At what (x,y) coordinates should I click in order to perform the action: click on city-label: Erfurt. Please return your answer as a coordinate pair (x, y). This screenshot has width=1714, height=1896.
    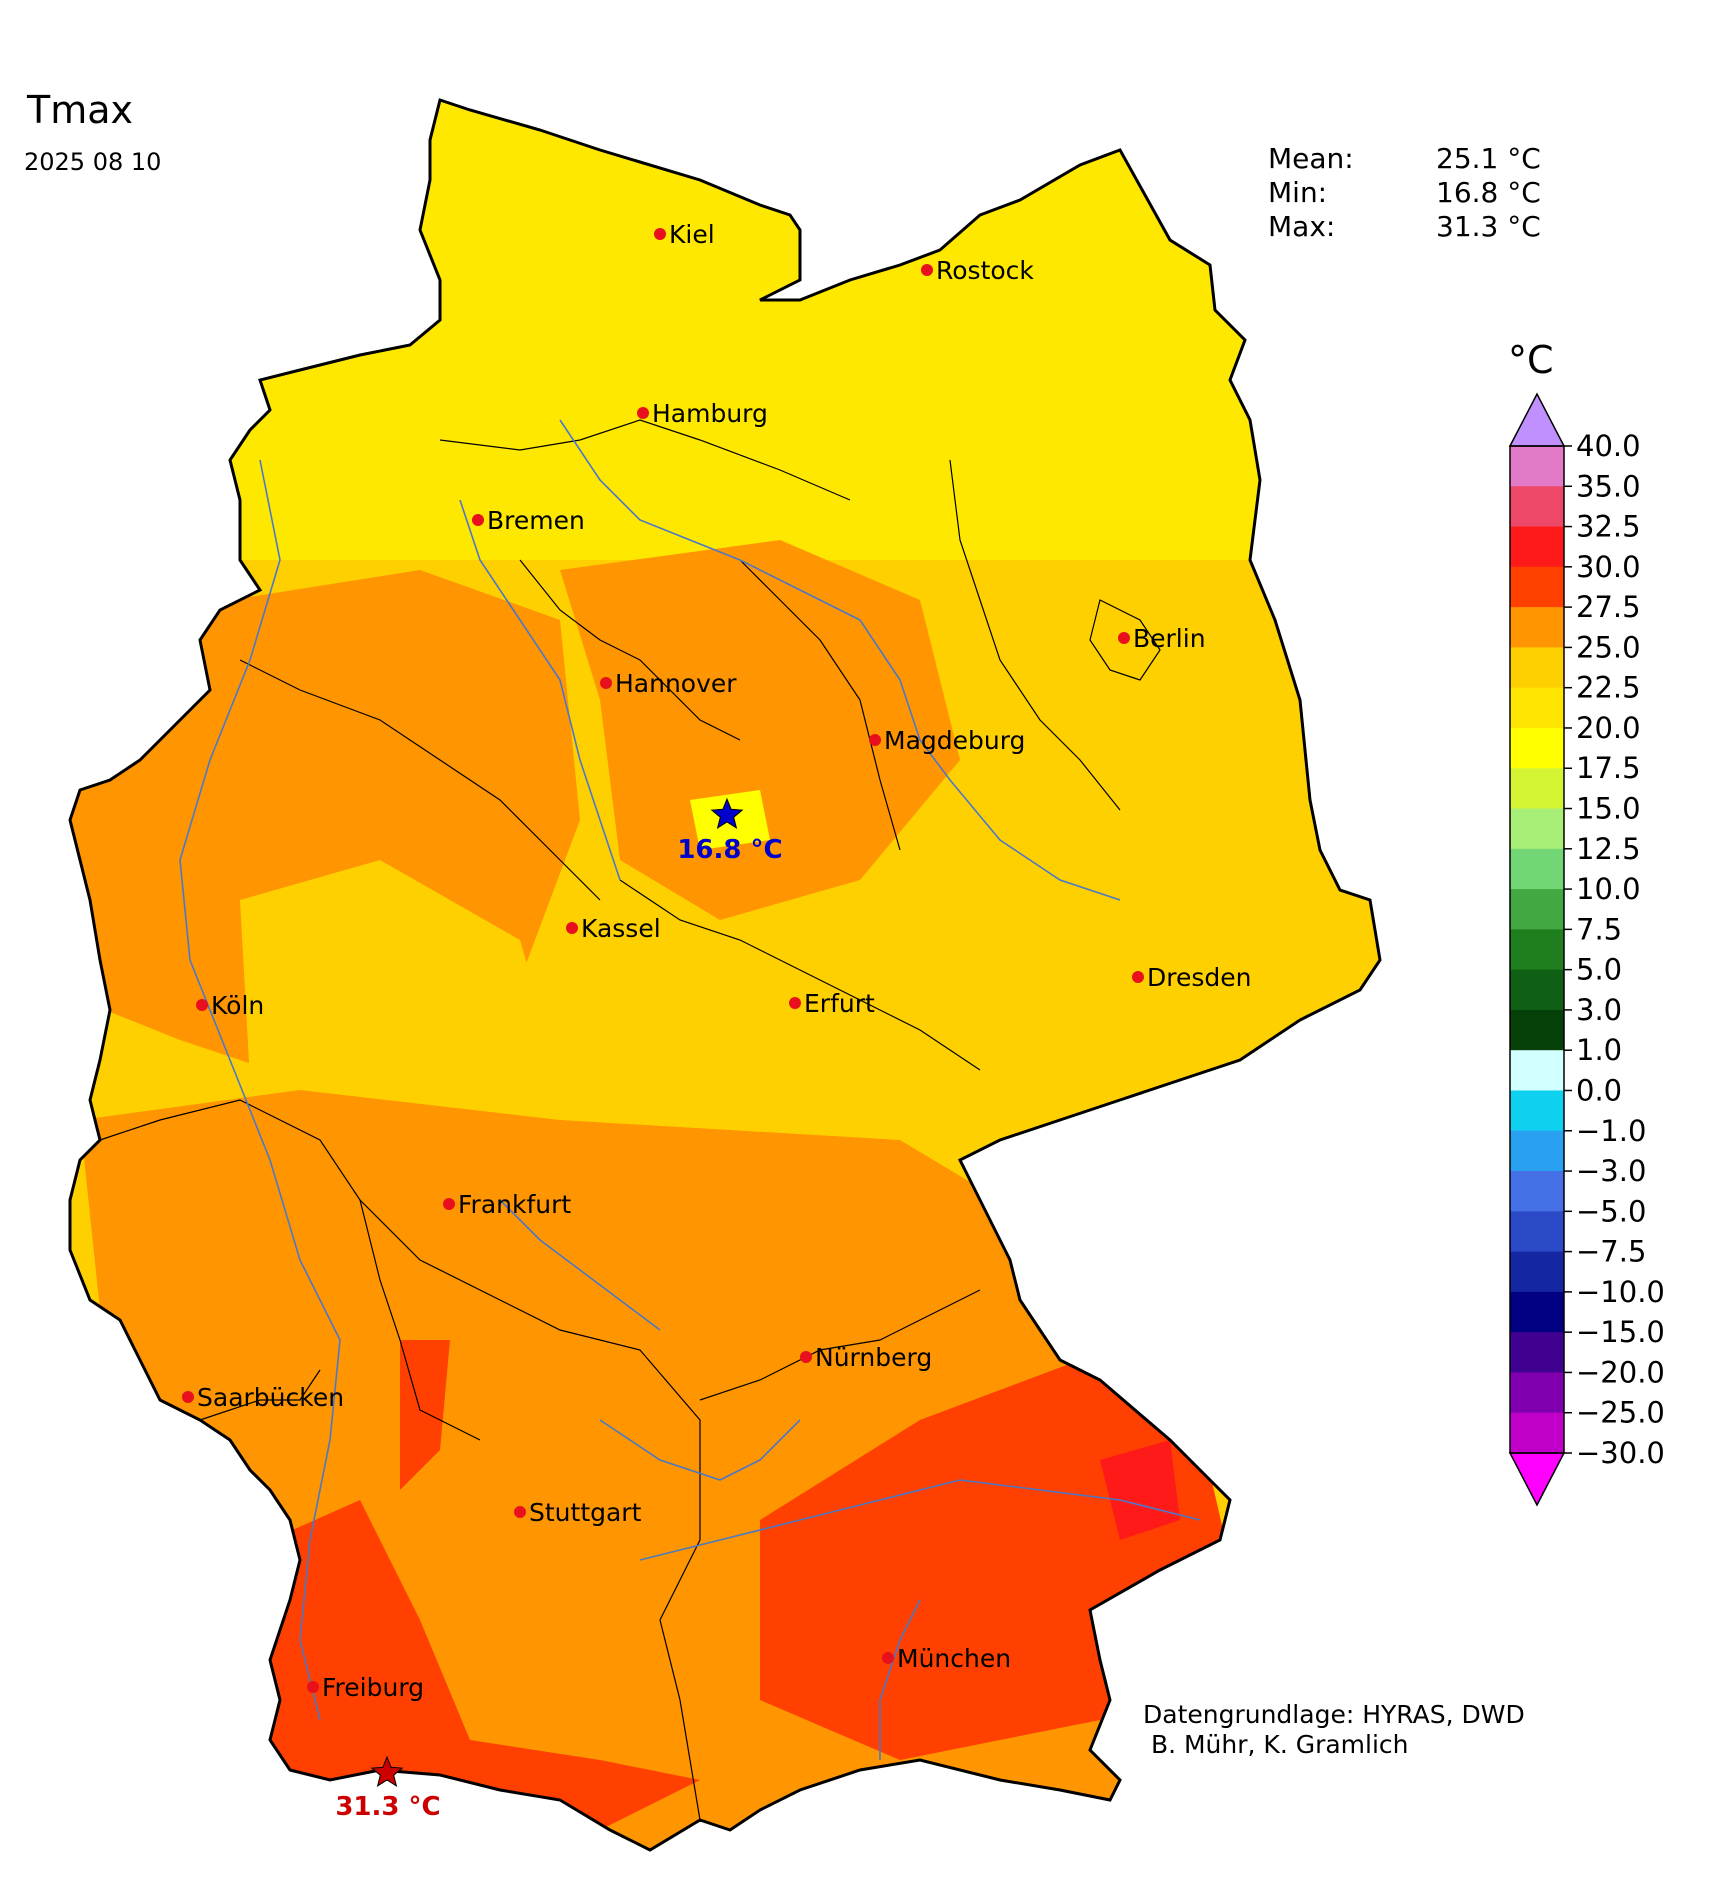
    Looking at the image, I should click on (839, 1003).